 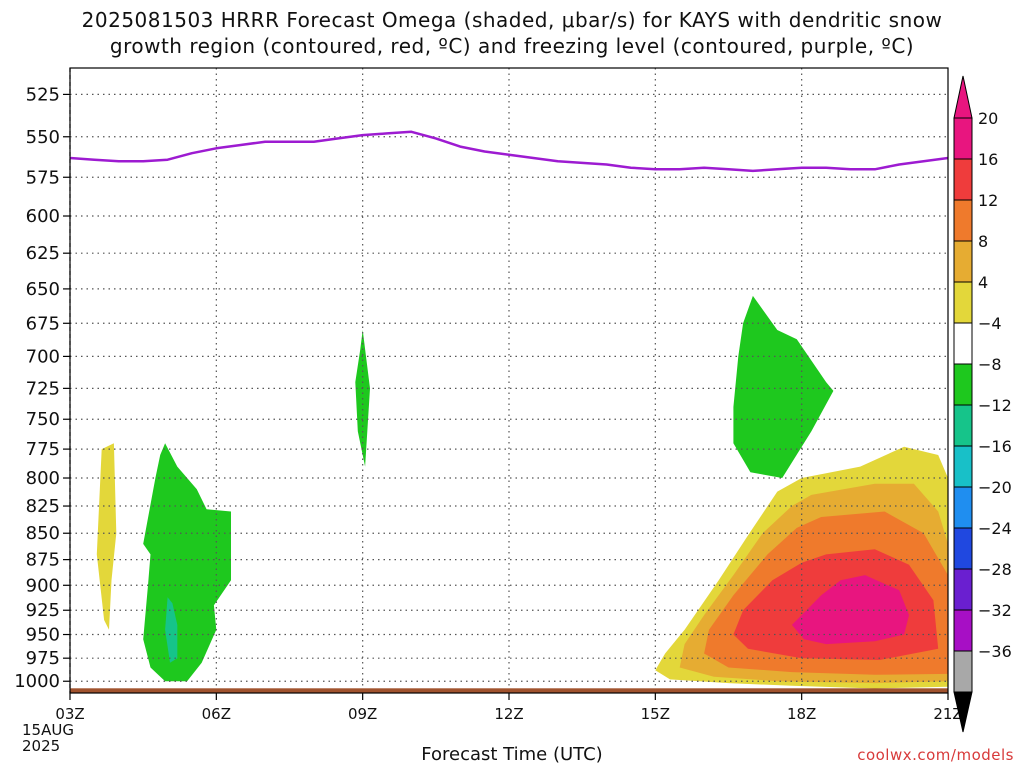 What do you see at coordinates (988, 159) in the screenshot?
I see `colorbar-label-1: 16` at bounding box center [988, 159].